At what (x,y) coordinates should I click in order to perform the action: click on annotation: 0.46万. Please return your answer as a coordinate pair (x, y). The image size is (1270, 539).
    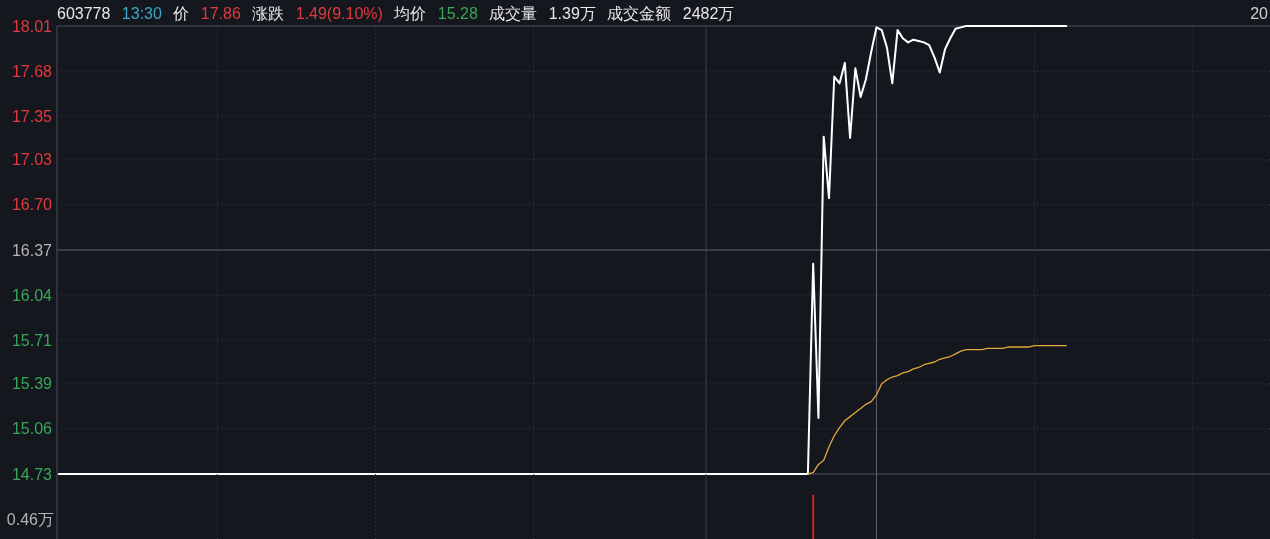
    Looking at the image, I should click on (30, 519).